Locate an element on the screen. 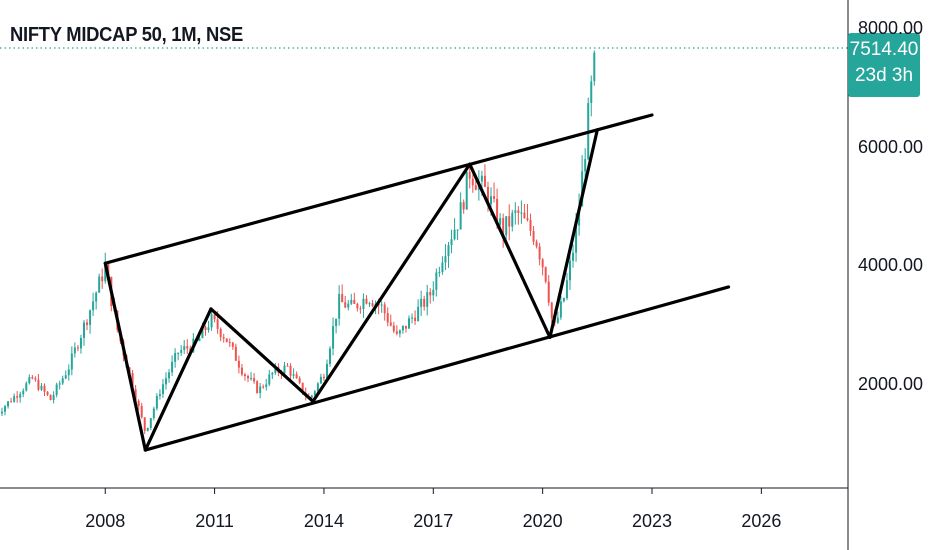 The image size is (932, 550). x-tick-label: 2026 is located at coordinates (761, 521).